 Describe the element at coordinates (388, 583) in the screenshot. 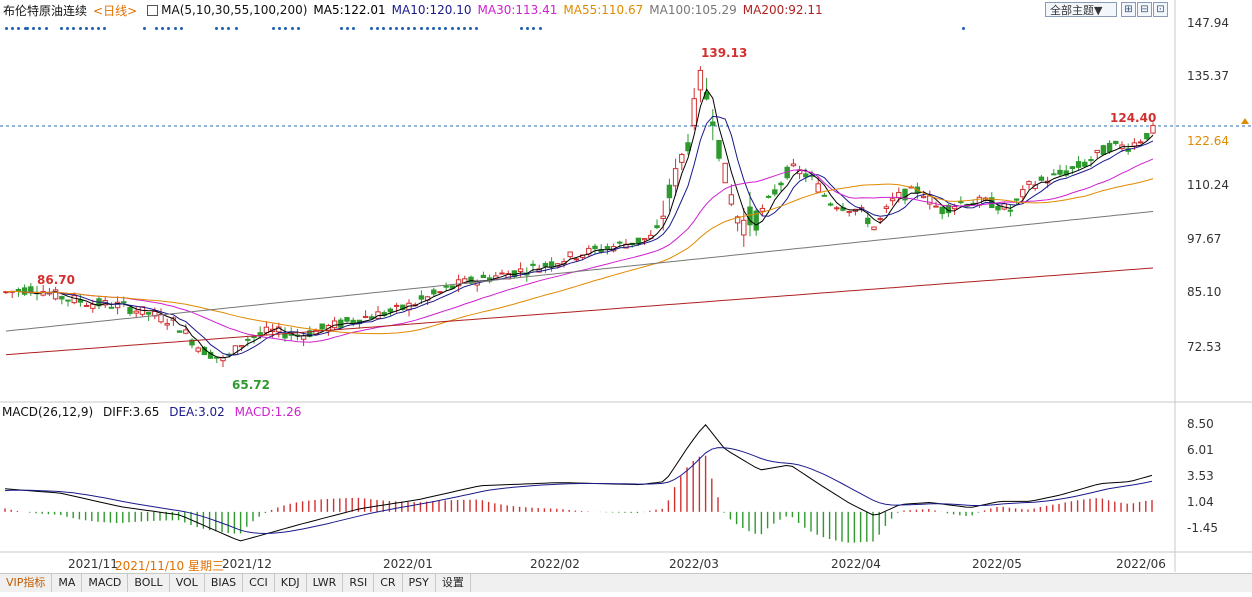

I see `tab-cr: CR` at that location.